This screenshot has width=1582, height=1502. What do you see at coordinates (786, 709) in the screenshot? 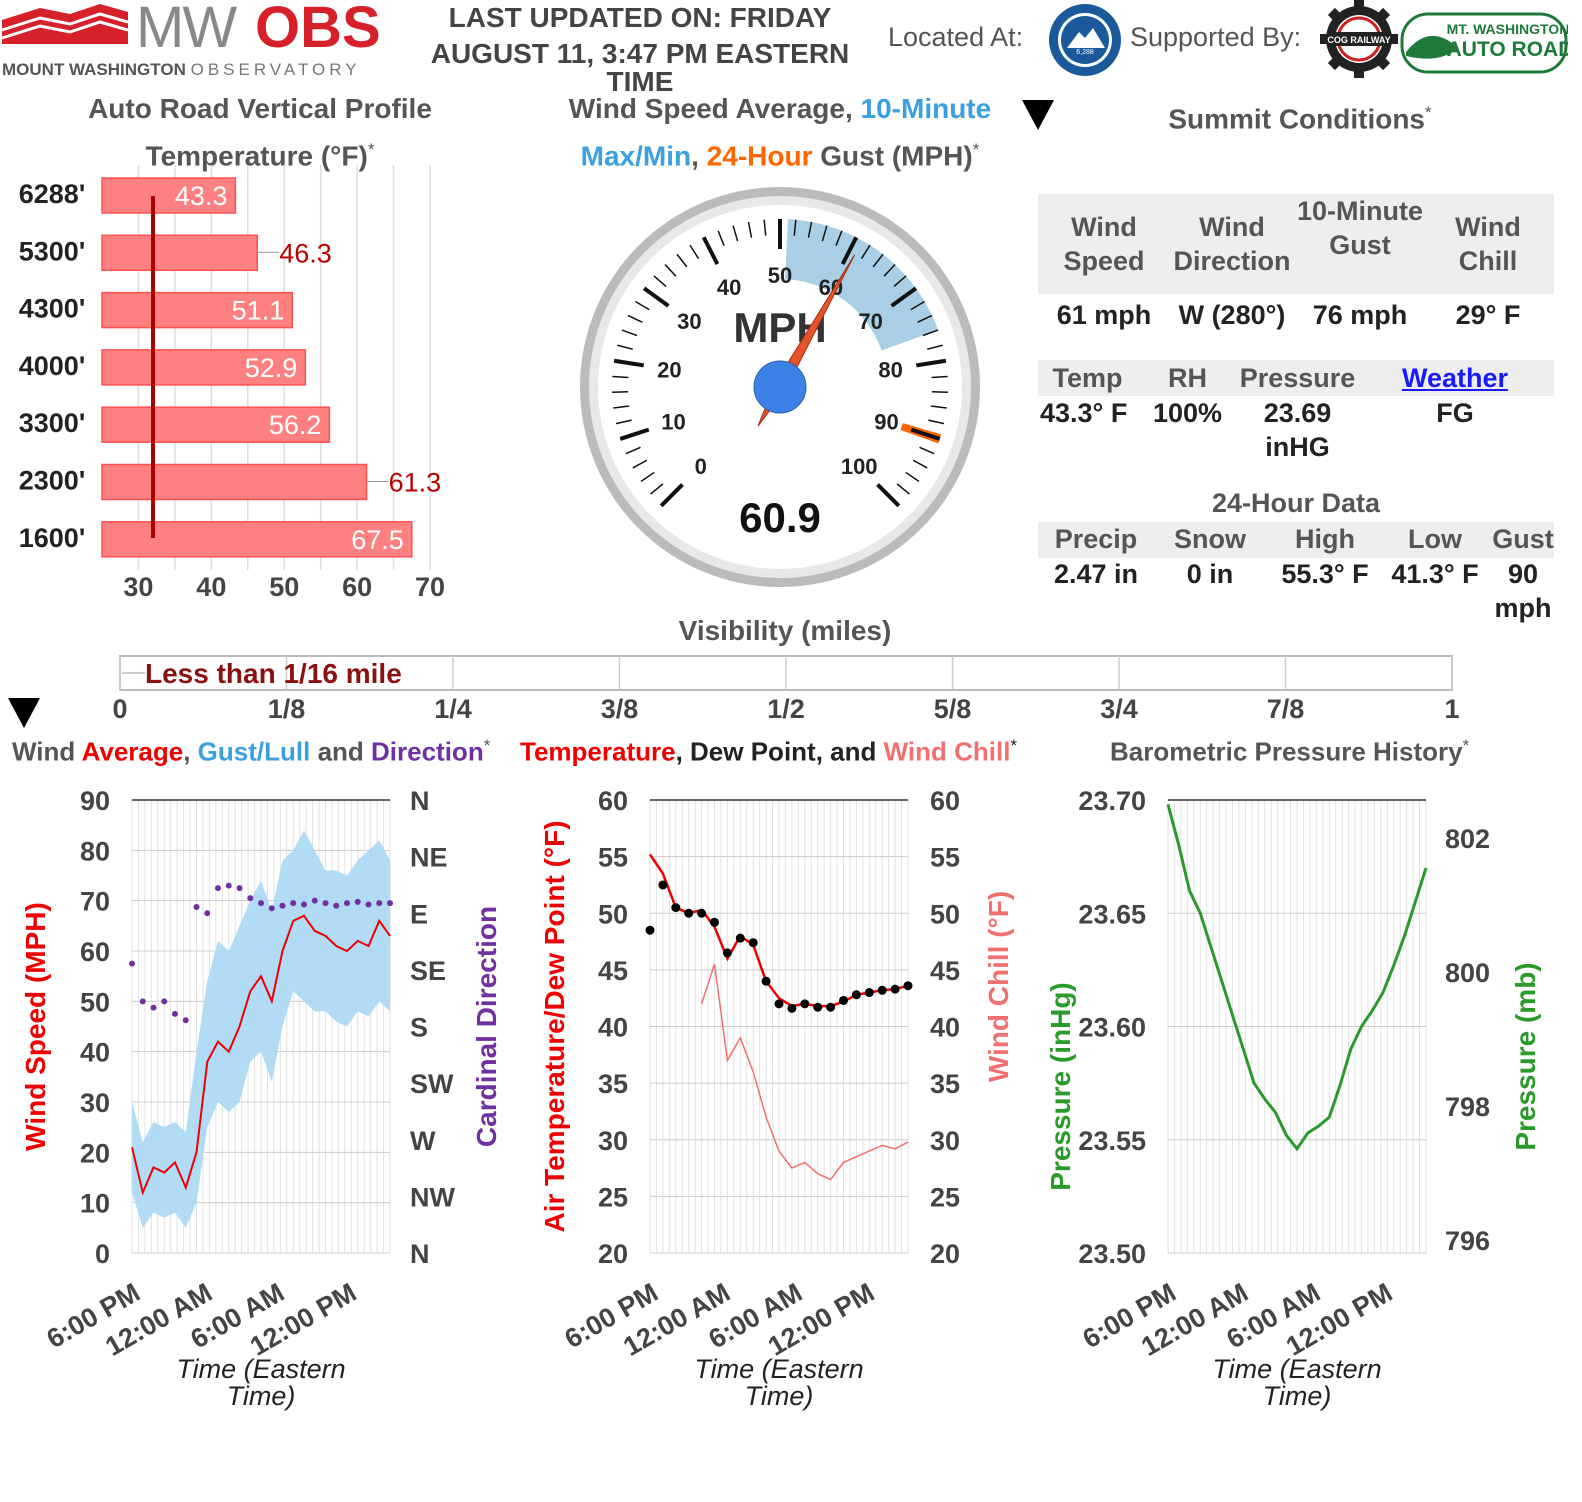
I see `visibility-tick: 1/2` at bounding box center [786, 709].